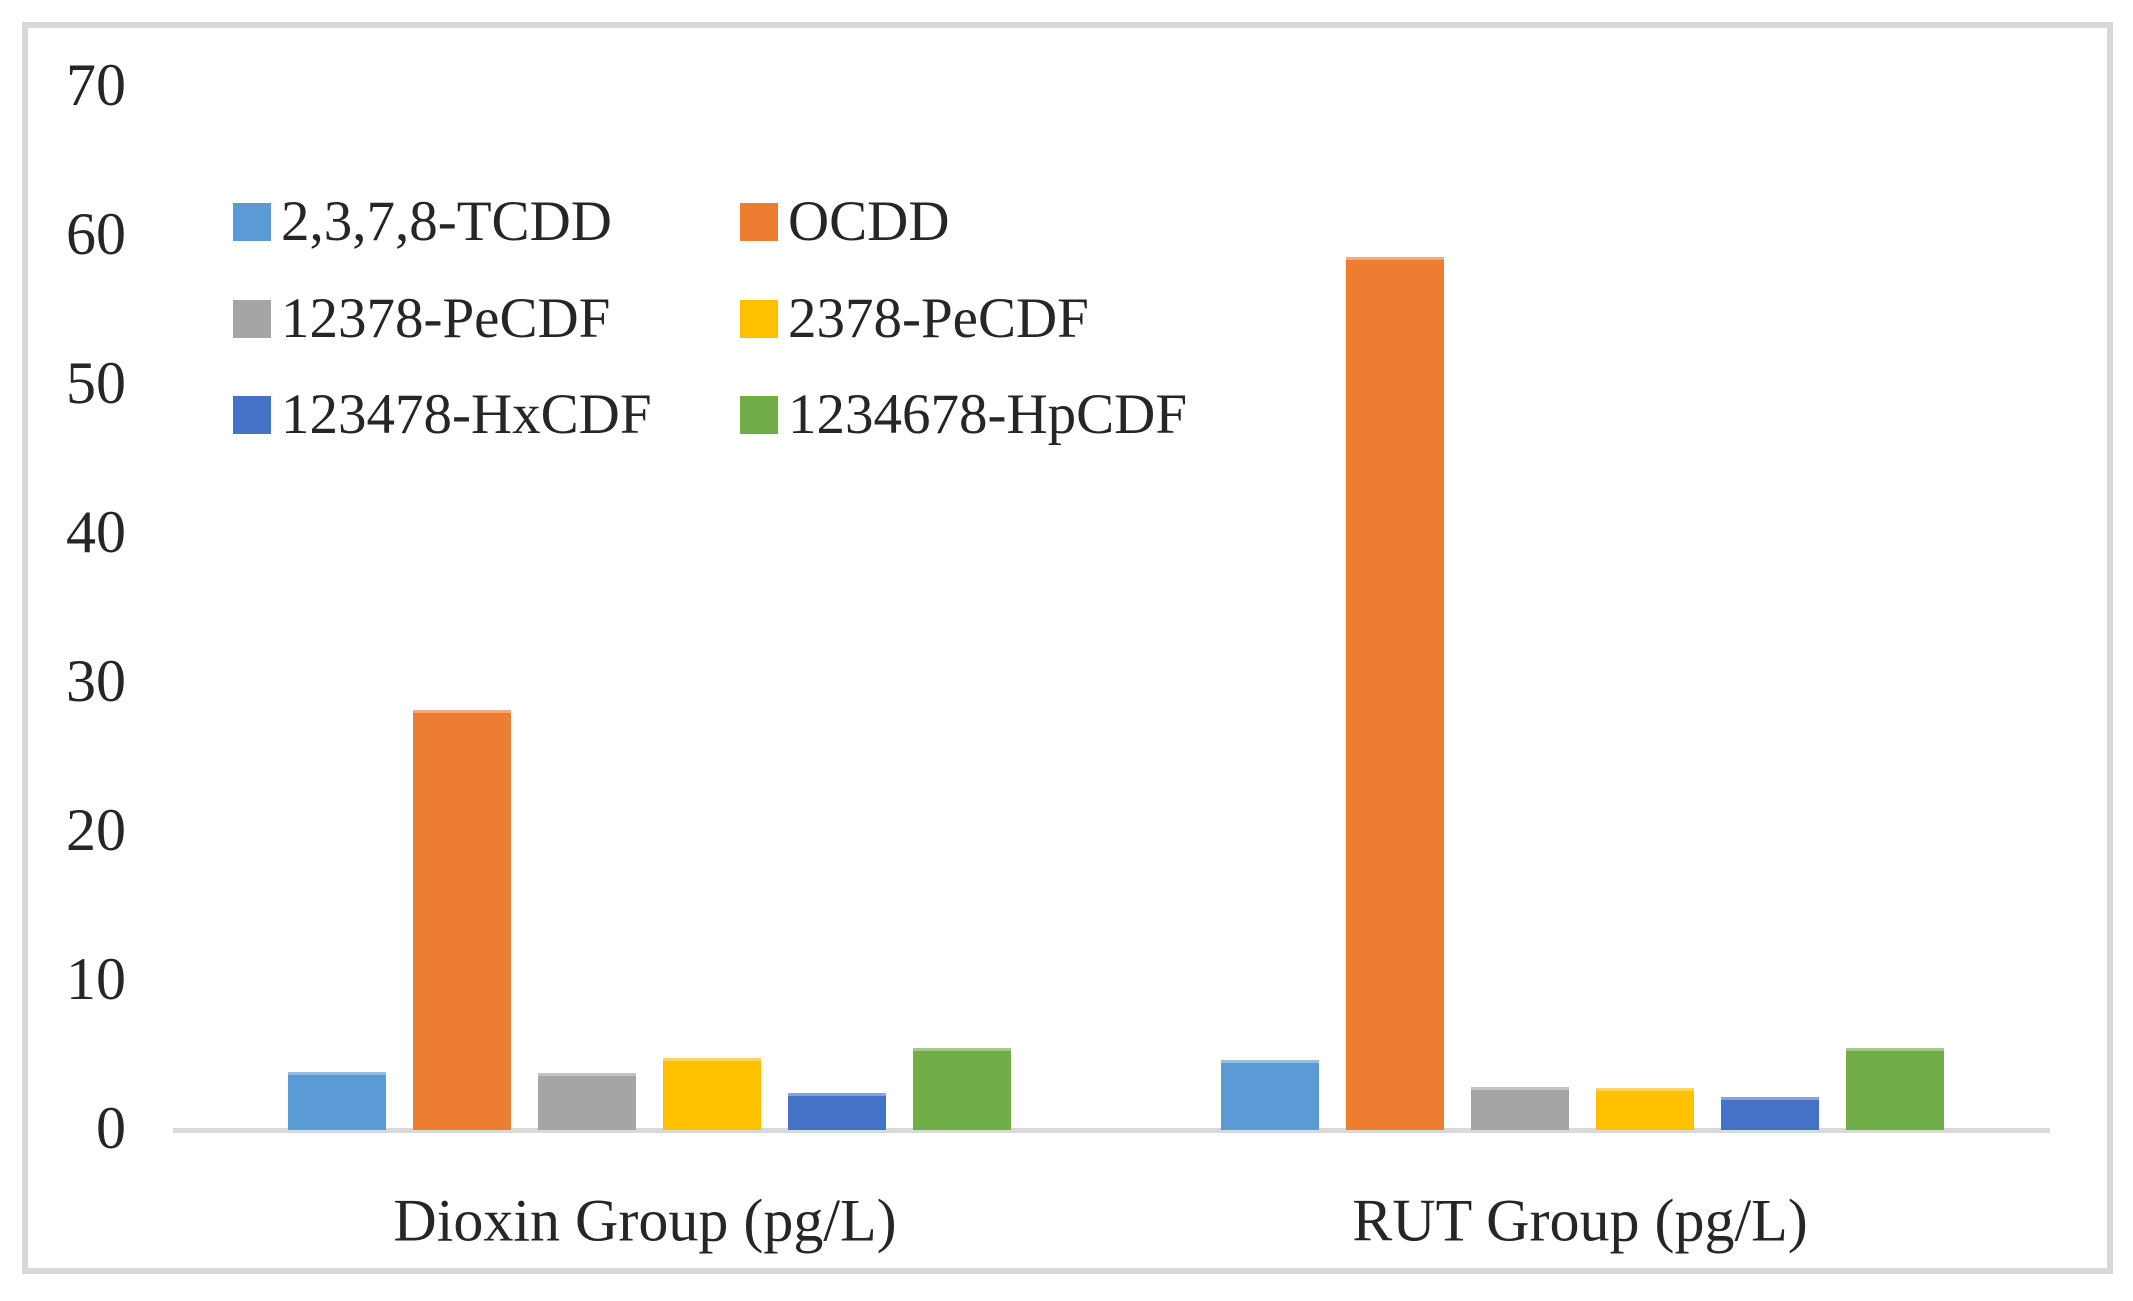 The width and height of the screenshot is (2133, 1301). What do you see at coordinates (988, 414) in the screenshot?
I see `legend-label: 1234678-HpCDF` at bounding box center [988, 414].